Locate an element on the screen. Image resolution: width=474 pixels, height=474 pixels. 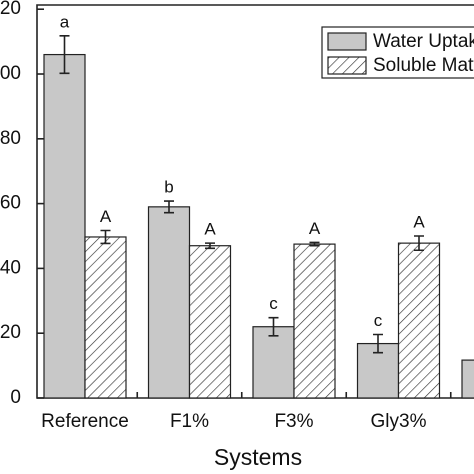
y-tick-label: 100 is located at coordinates (10, 73).